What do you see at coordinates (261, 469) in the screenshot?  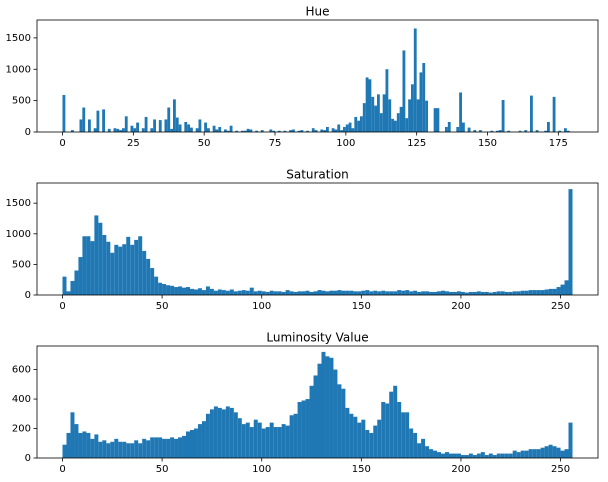 I see `x-tick-label: 100` at bounding box center [261, 469].